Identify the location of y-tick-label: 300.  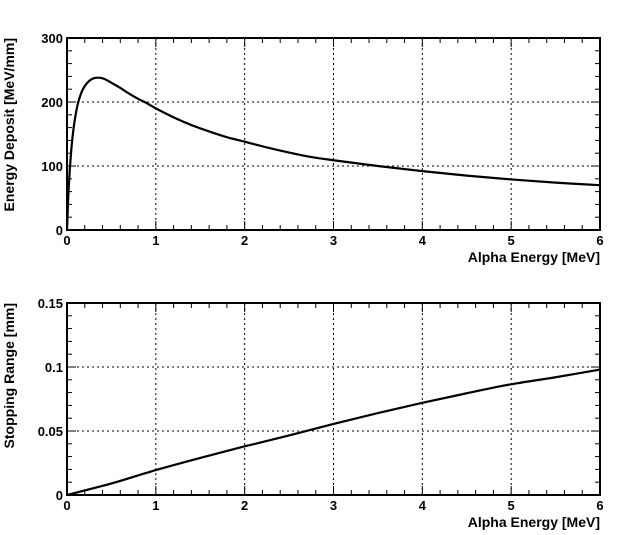
(52, 38).